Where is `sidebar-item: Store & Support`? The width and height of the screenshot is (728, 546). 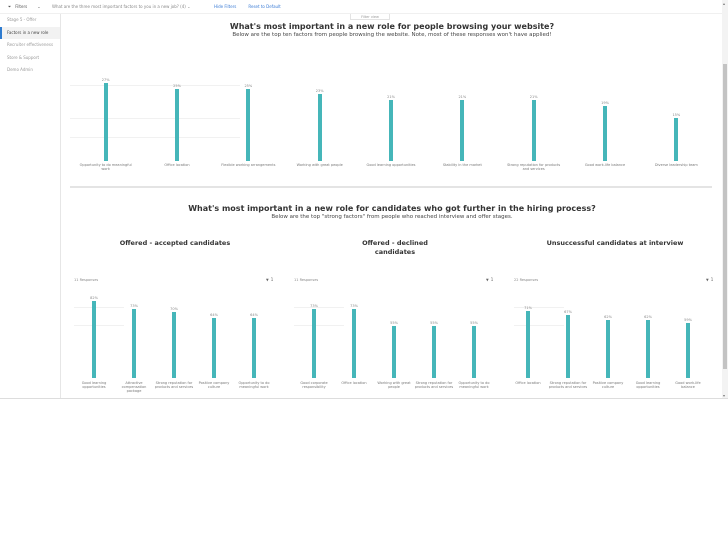 sidebar-item: Store & Support is located at coordinates (23, 57).